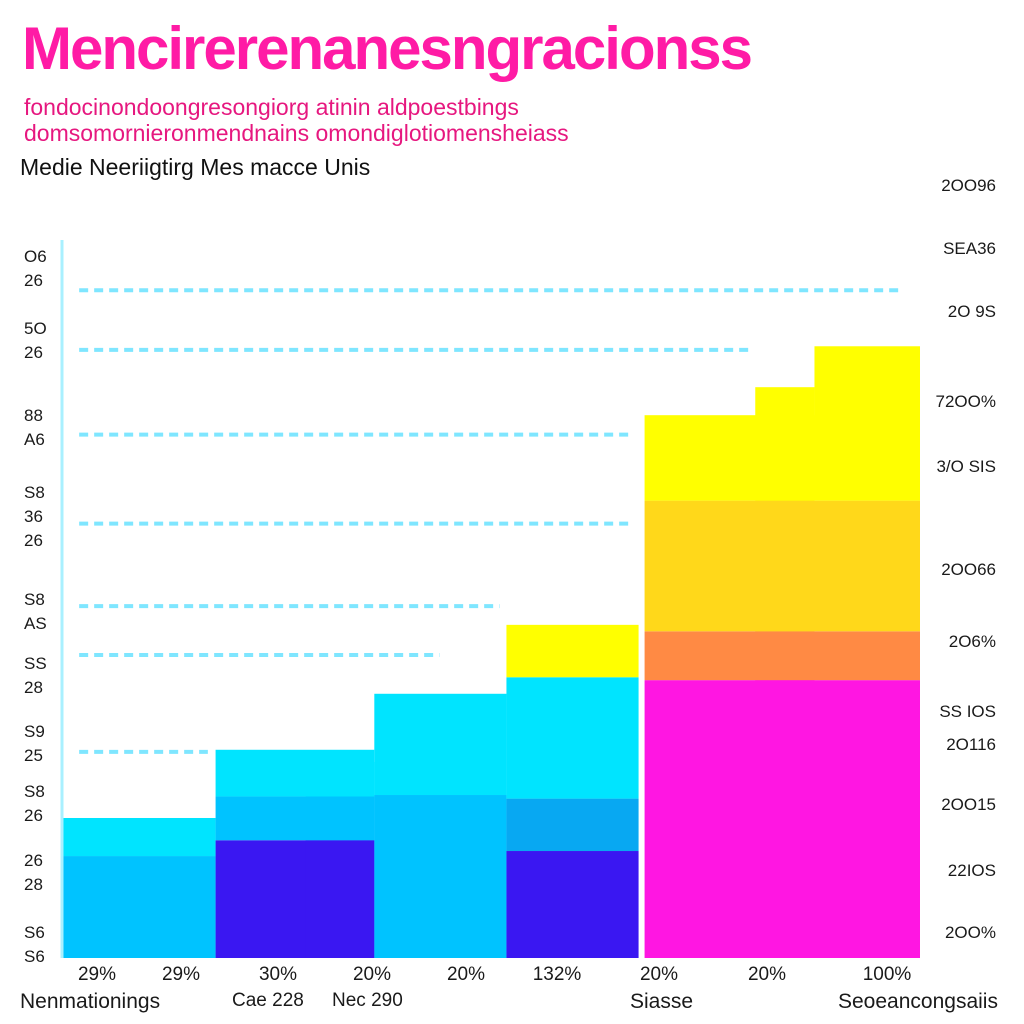 This screenshot has width=1024, height=1024. Describe the element at coordinates (972, 311) in the screenshot. I see `right-tick-label-3: 2O 9S` at that location.